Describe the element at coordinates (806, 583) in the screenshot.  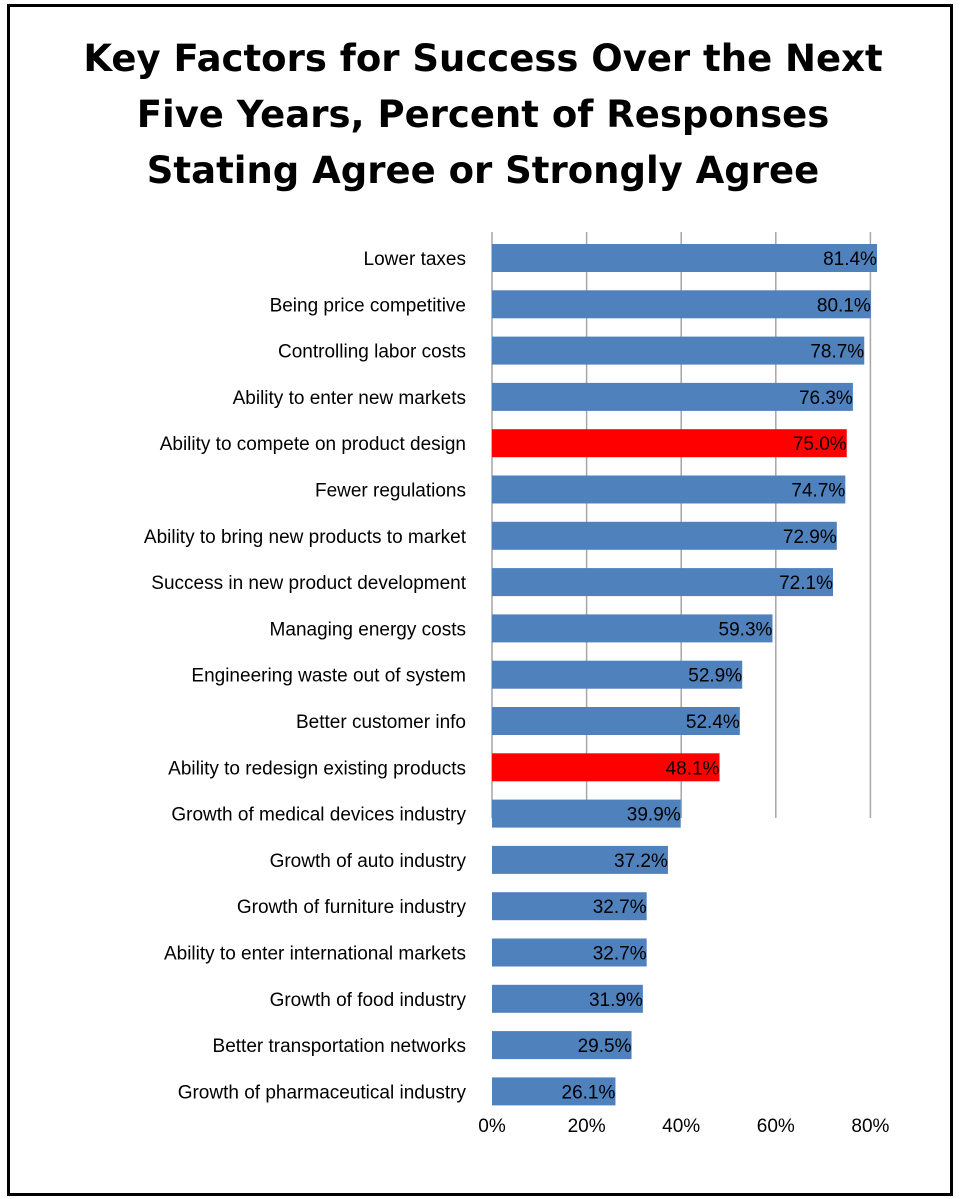
I see `value-label-7: 72.1%` at that location.